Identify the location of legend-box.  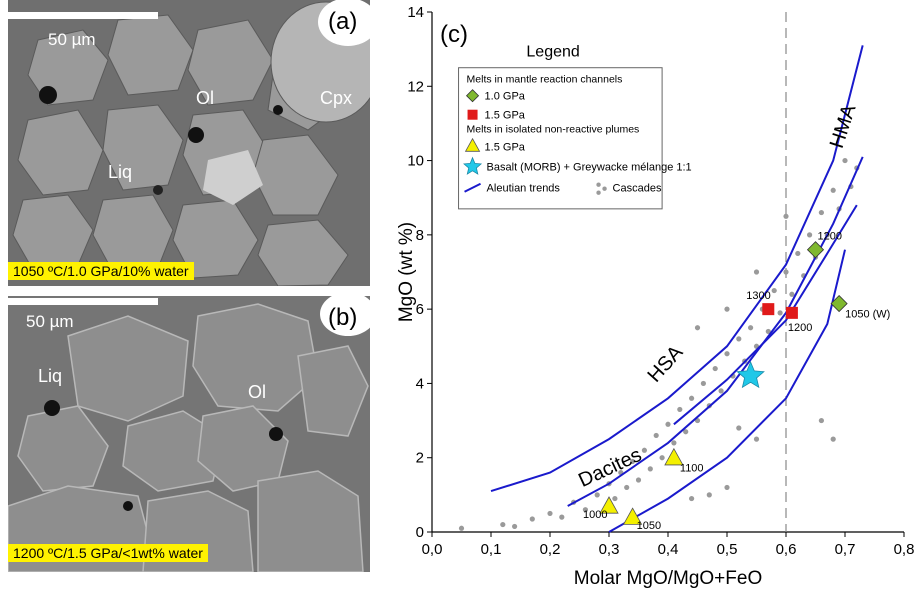
(560, 138).